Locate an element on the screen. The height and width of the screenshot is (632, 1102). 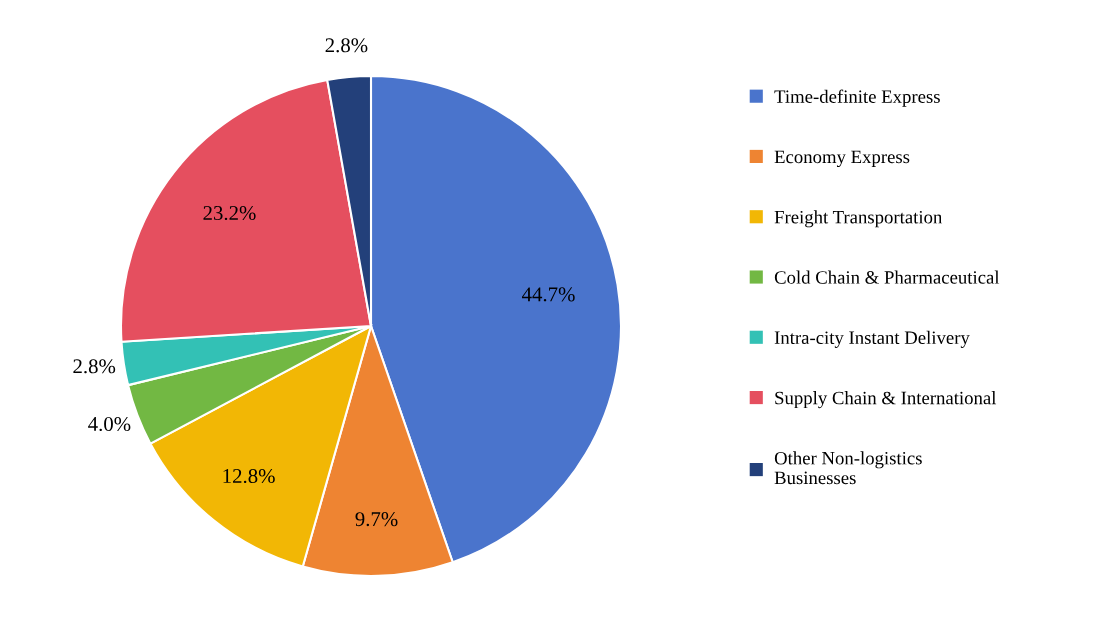
legend-label: Economy Express is located at coordinates (842, 159).